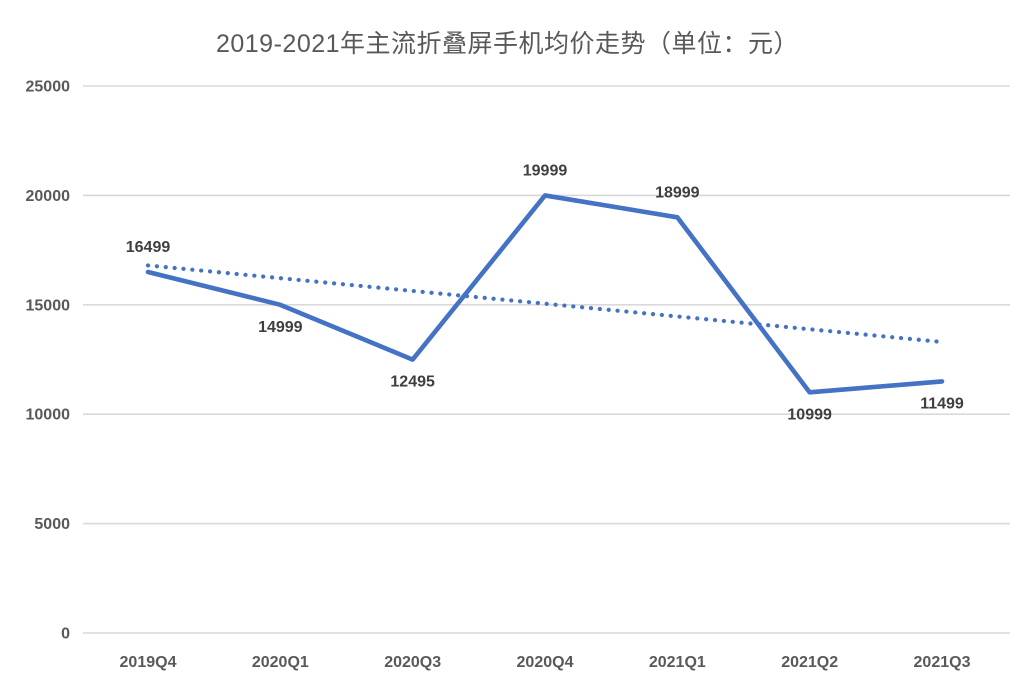 This screenshot has width=1029, height=688. I want to click on data-label: 19999, so click(545, 170).